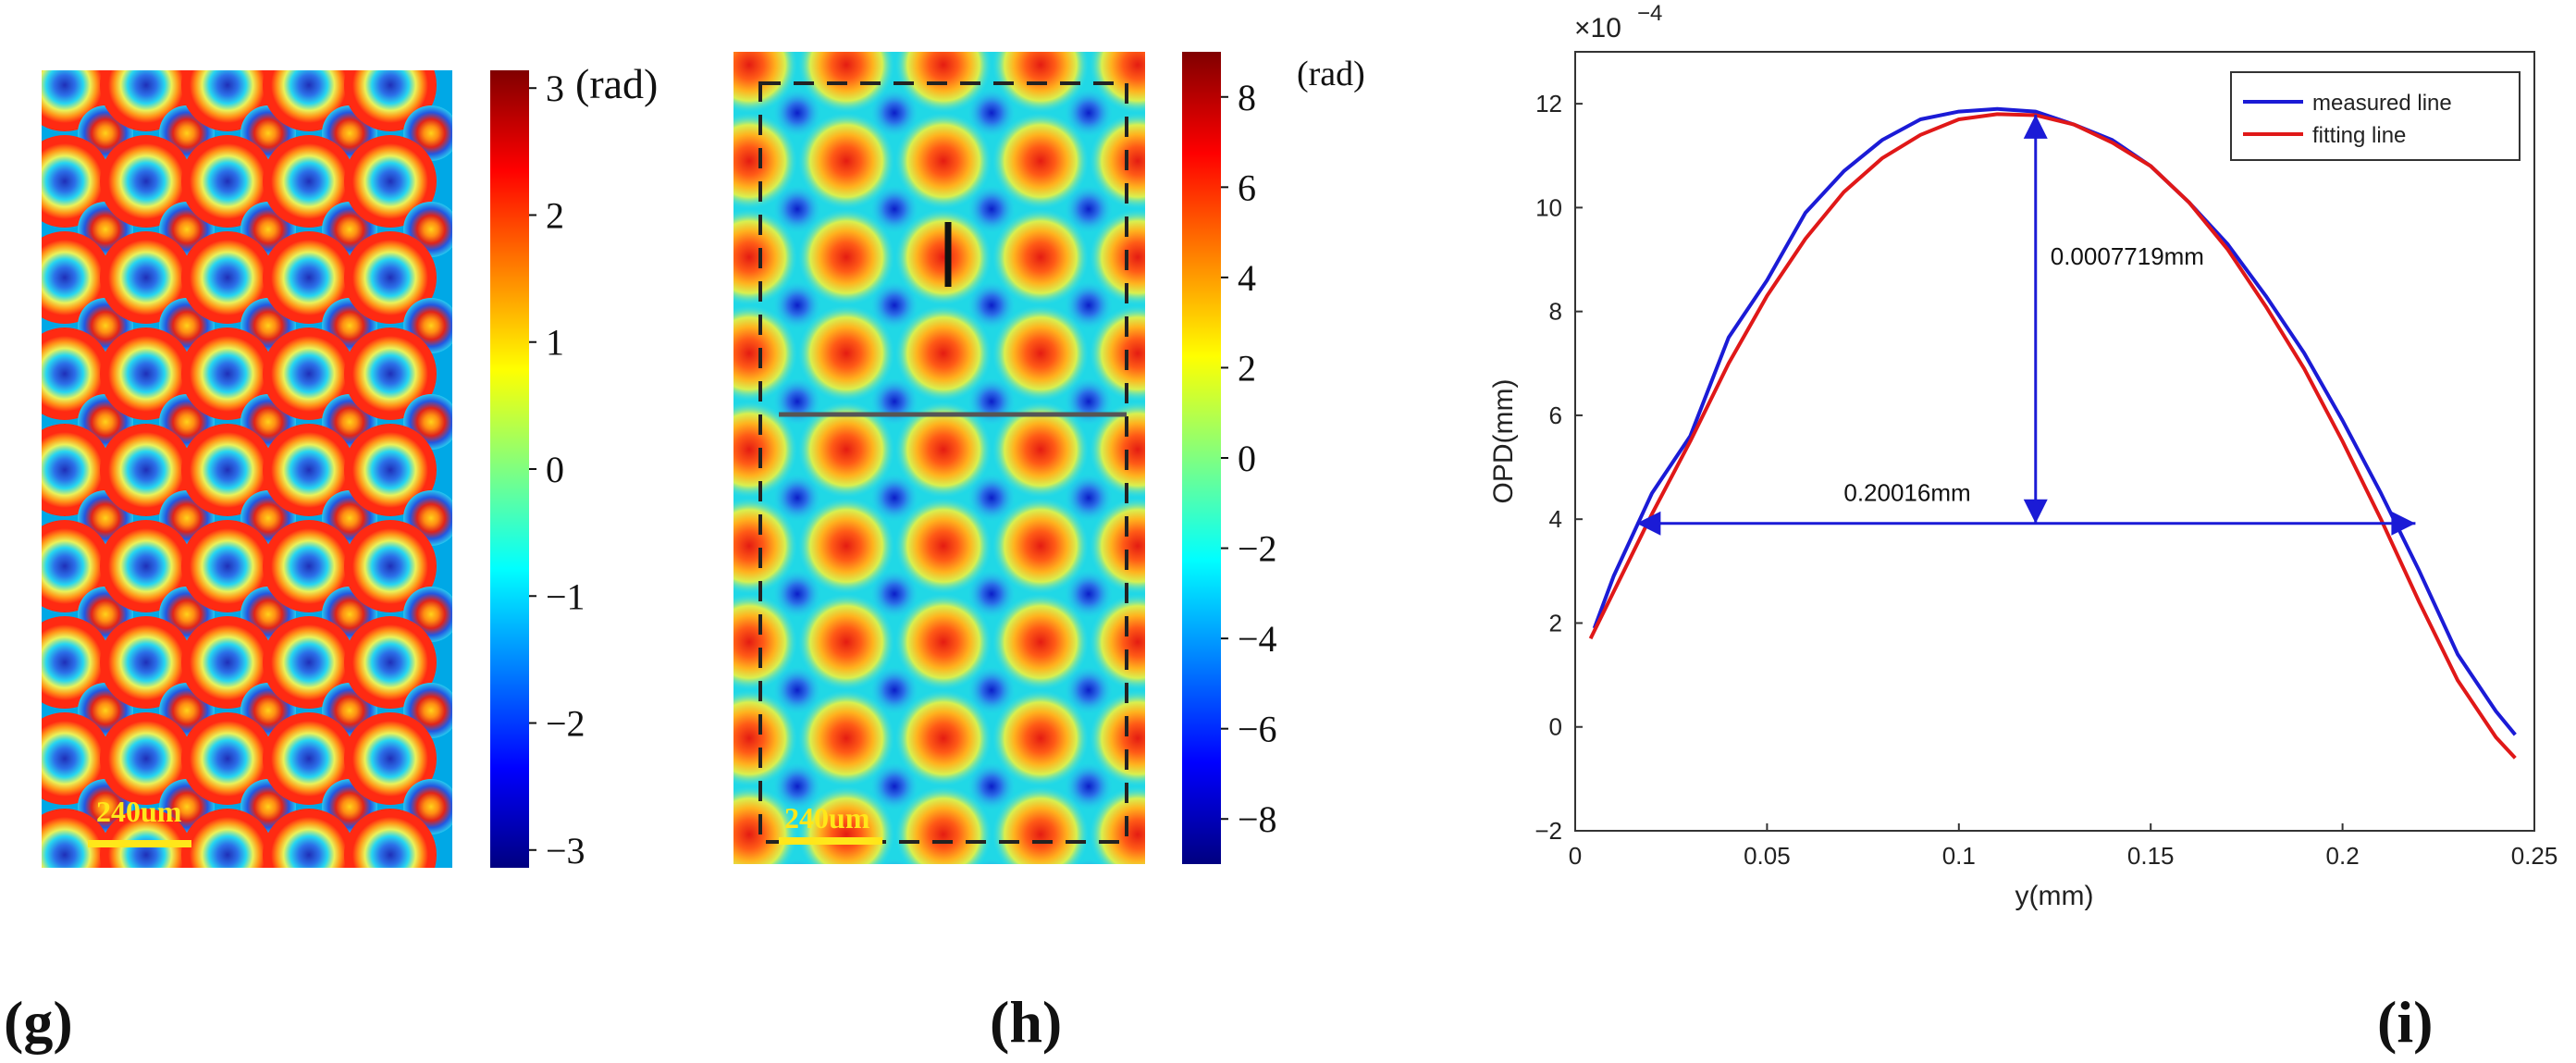 This screenshot has width=2576, height=1063. Describe the element at coordinates (509, 469) in the screenshot. I see `panel-g-colorbar` at that location.